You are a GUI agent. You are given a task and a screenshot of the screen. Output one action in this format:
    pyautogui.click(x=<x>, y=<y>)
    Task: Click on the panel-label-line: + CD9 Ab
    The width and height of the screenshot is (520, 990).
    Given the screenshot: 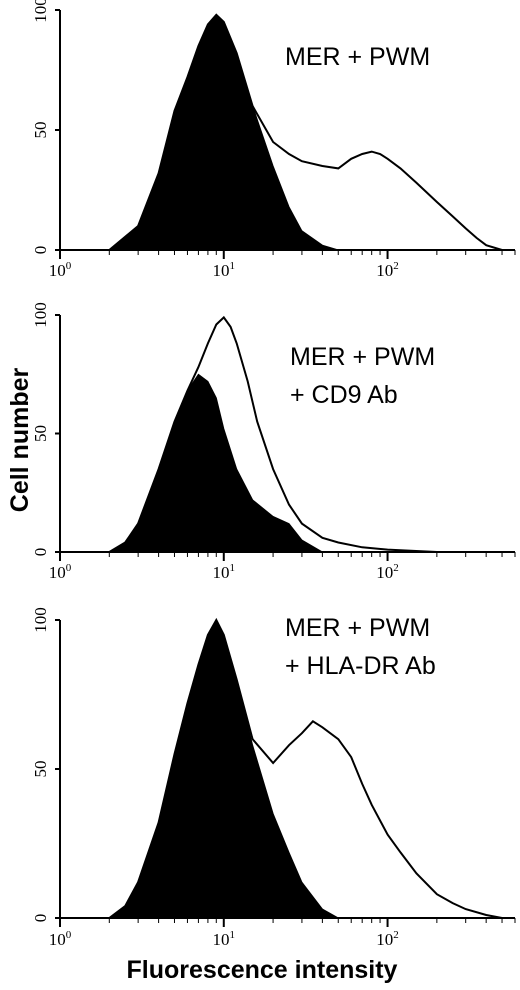 What is the action you would take?
    pyautogui.click(x=344, y=395)
    